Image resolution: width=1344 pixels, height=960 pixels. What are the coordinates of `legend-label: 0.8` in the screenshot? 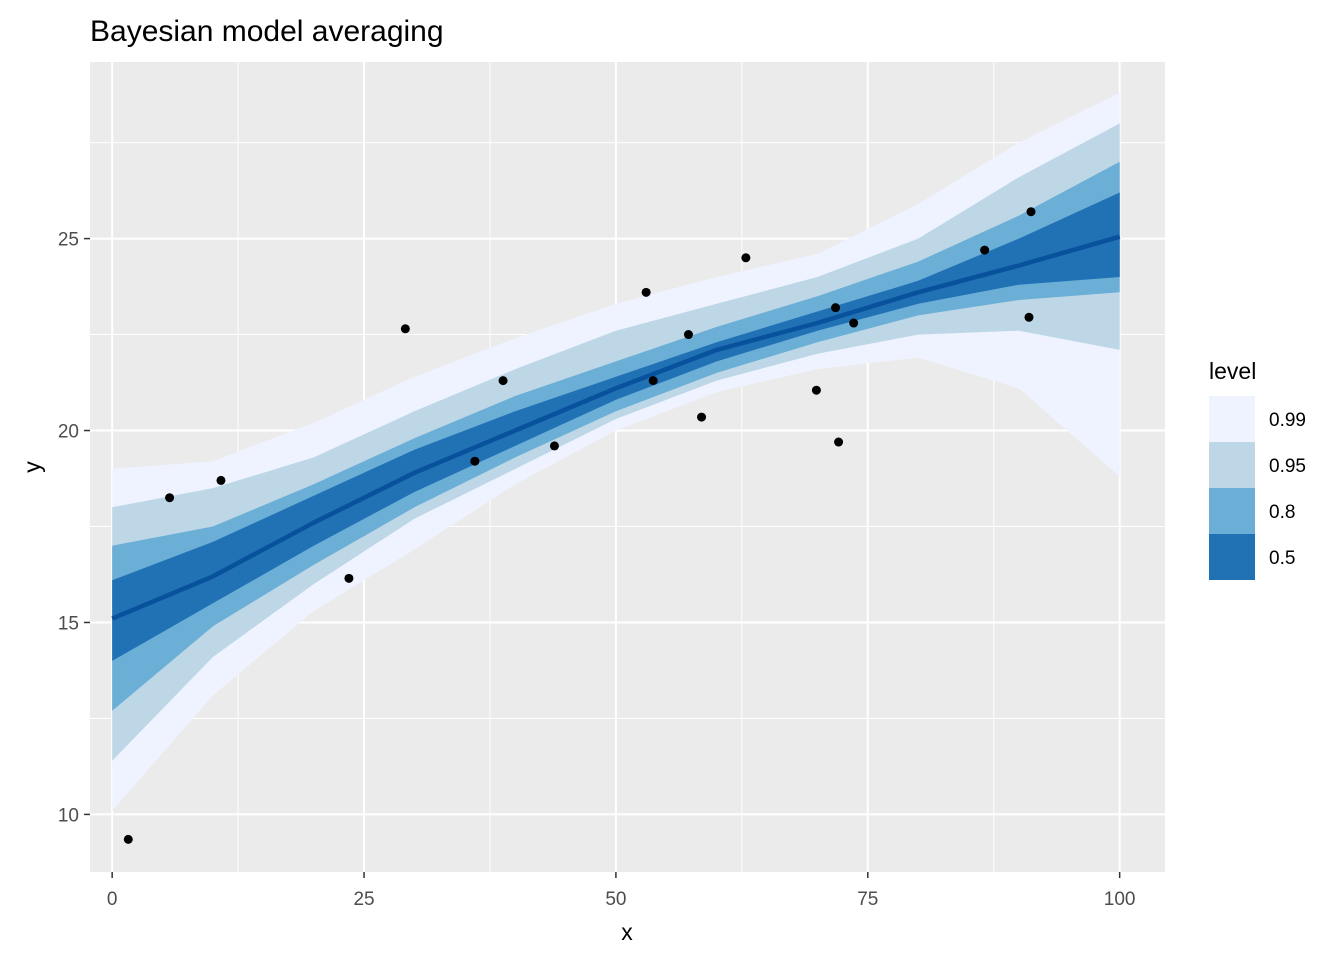 It's located at (1282, 512).